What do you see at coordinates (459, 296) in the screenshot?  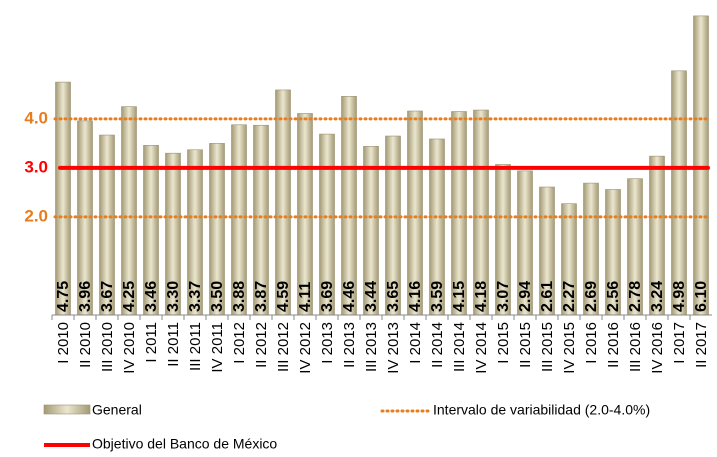 I see `data-label: 4.15` at bounding box center [459, 296].